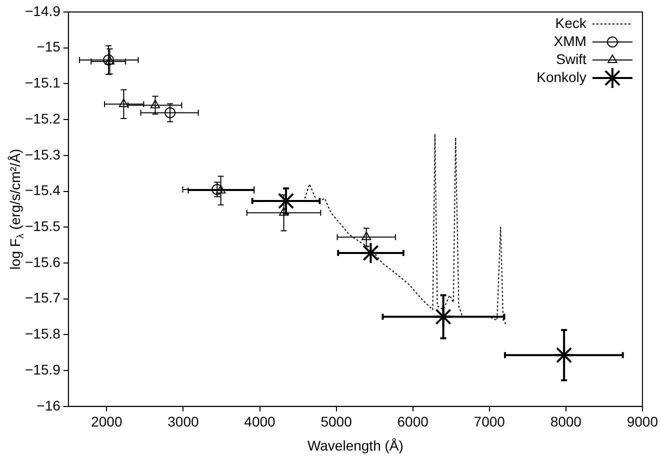 The height and width of the screenshot is (459, 661). Describe the element at coordinates (48, 46) in the screenshot. I see `y-tick-label: −15` at that location.